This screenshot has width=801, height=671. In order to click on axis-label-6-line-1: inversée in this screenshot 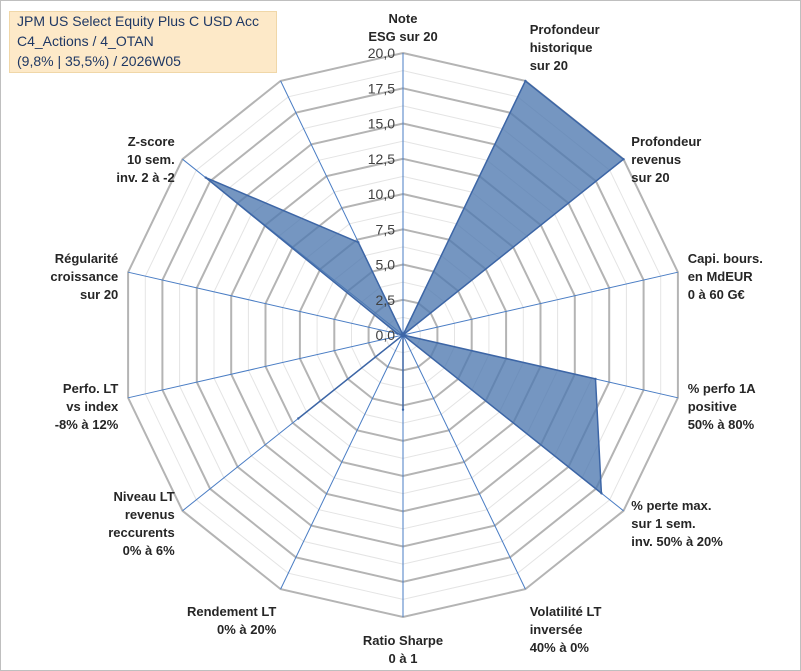, I will do `click(556, 629)`.